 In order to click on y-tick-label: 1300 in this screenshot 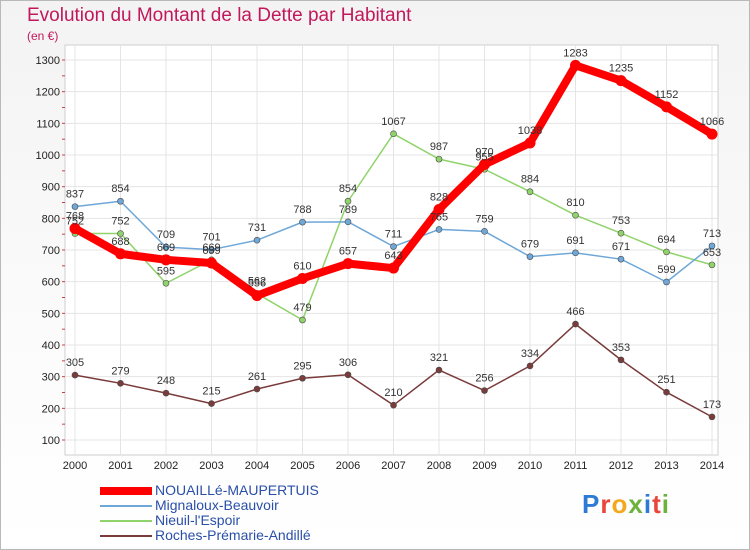, I will do `click(48, 61)`.